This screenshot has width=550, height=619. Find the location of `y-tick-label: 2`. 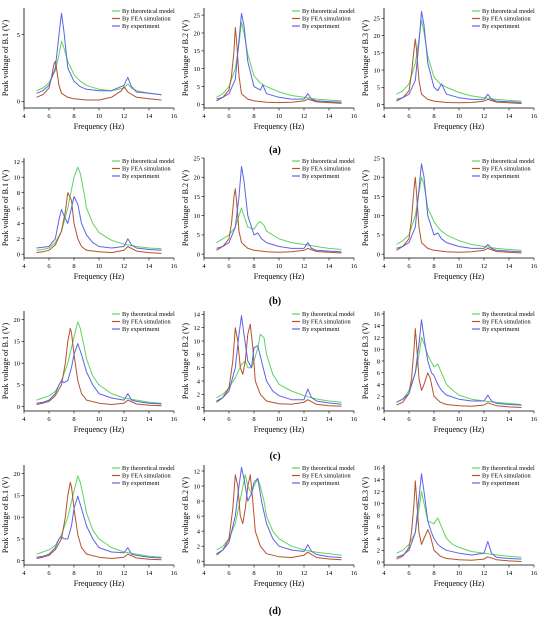

y-tick-label: 2 is located at coordinates (198, 395).